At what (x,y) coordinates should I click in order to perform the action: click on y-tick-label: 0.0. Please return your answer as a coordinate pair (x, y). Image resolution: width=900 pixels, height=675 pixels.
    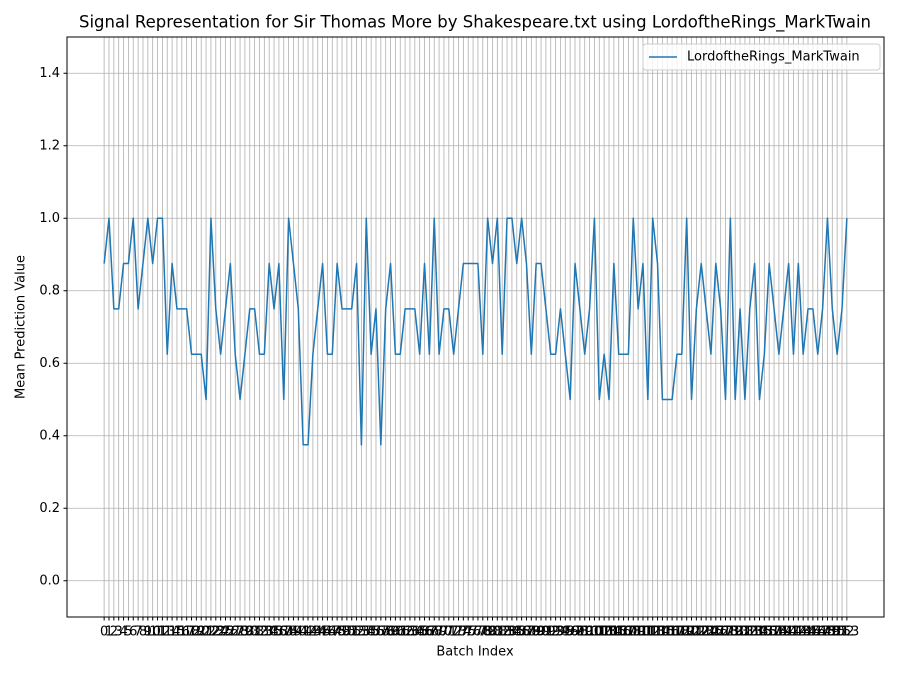
    Looking at the image, I should click on (49, 580).